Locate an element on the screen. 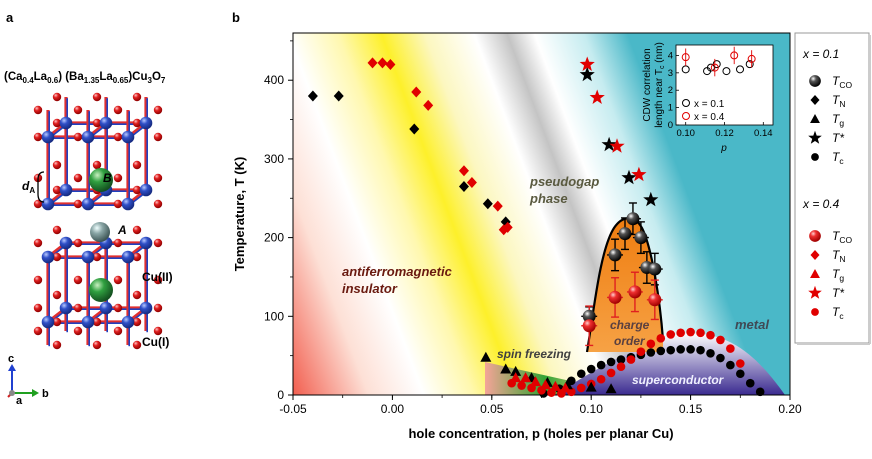  inset-legend-marker-x01 is located at coordinates (686, 103).